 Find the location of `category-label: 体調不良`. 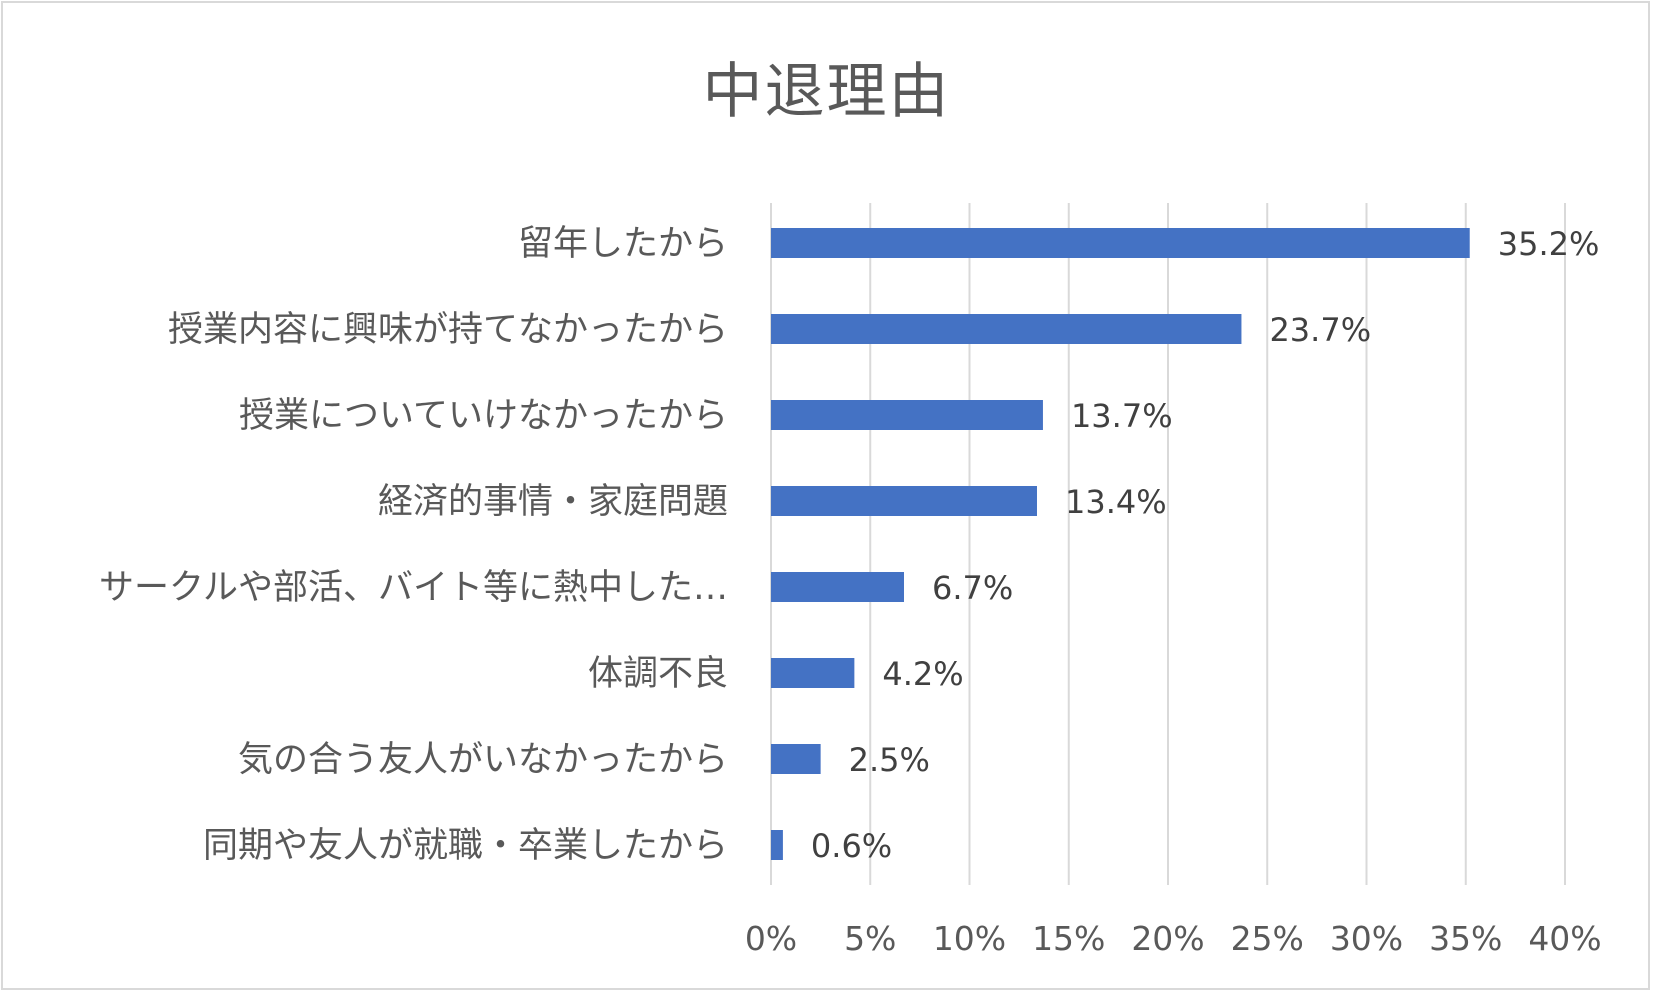

category-label: 体調不良 is located at coordinates (658, 674).